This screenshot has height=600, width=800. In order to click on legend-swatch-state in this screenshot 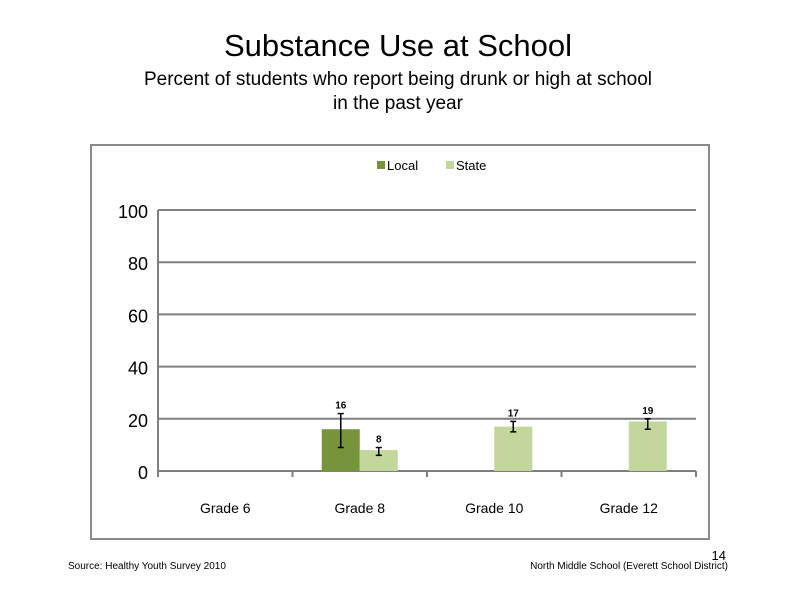, I will do `click(450, 165)`.